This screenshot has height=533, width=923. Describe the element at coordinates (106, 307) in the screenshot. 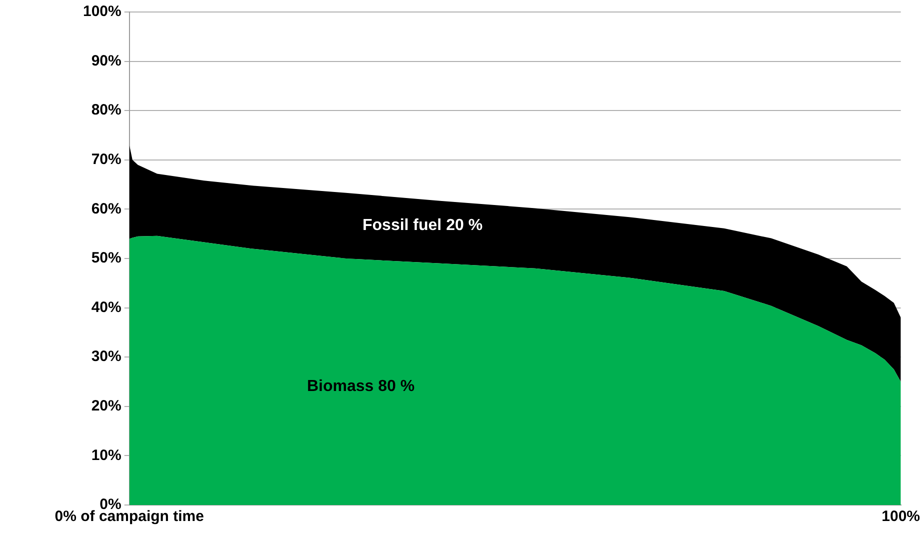

I see `y-tick-label: 40%` at that location.